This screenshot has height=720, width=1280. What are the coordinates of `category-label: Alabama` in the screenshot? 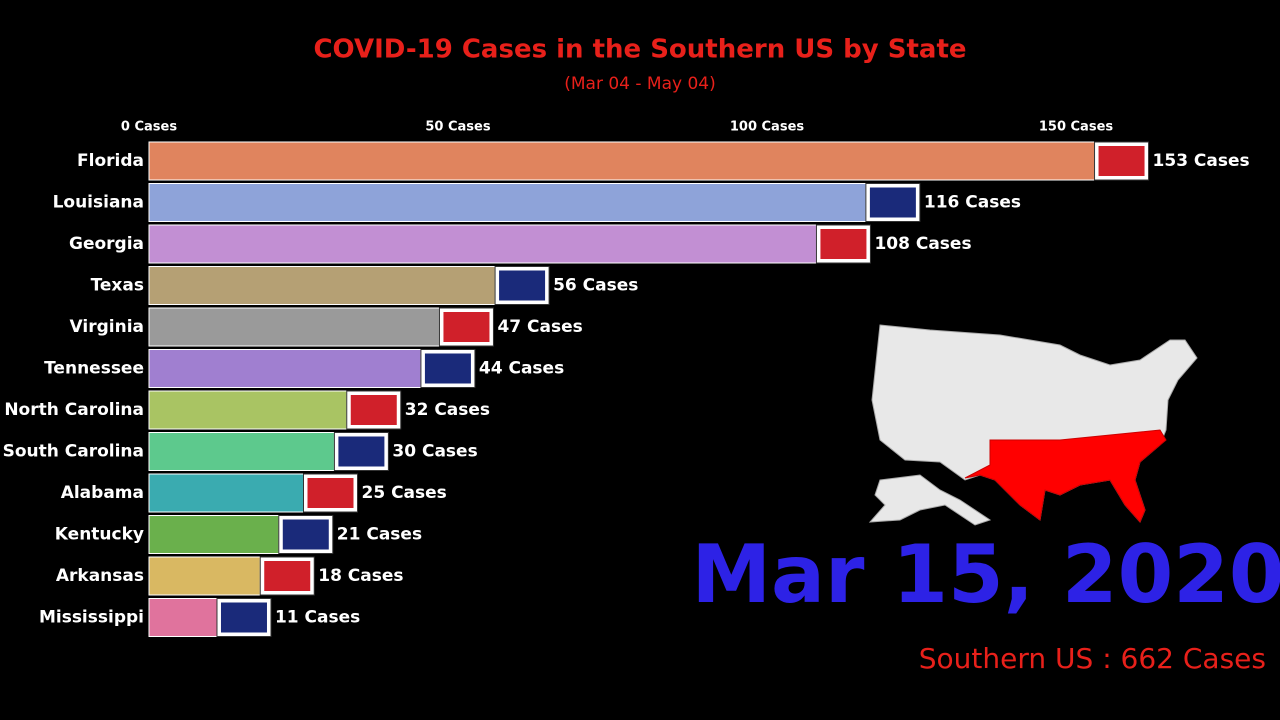 It's located at (102, 493).